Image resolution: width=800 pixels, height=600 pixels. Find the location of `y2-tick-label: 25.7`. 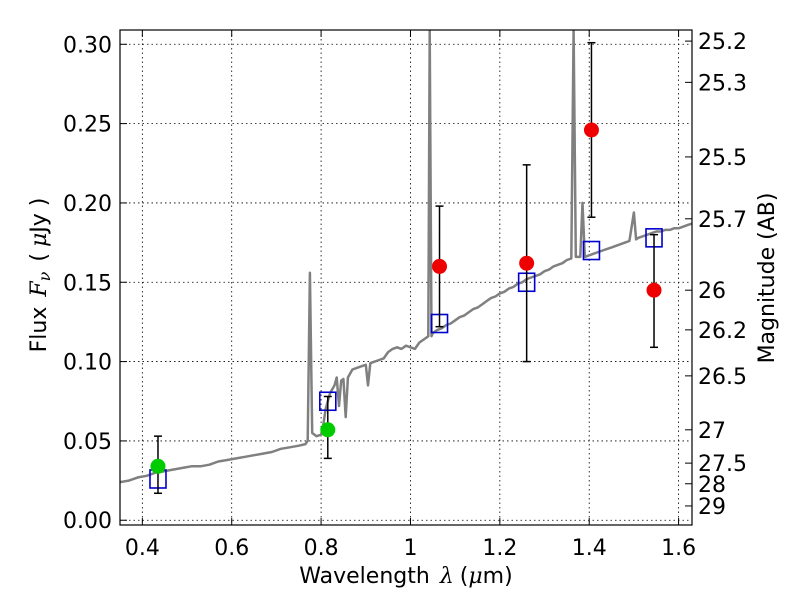

y2-tick-label: 25.7 is located at coordinates (722, 220).